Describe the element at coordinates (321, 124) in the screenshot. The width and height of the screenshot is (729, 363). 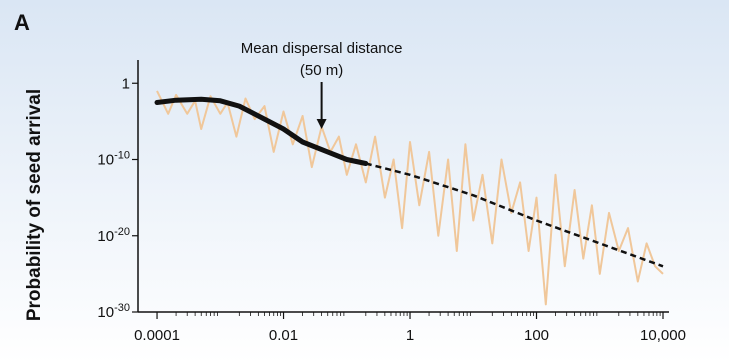
I see `annotation-arrow-head` at that location.